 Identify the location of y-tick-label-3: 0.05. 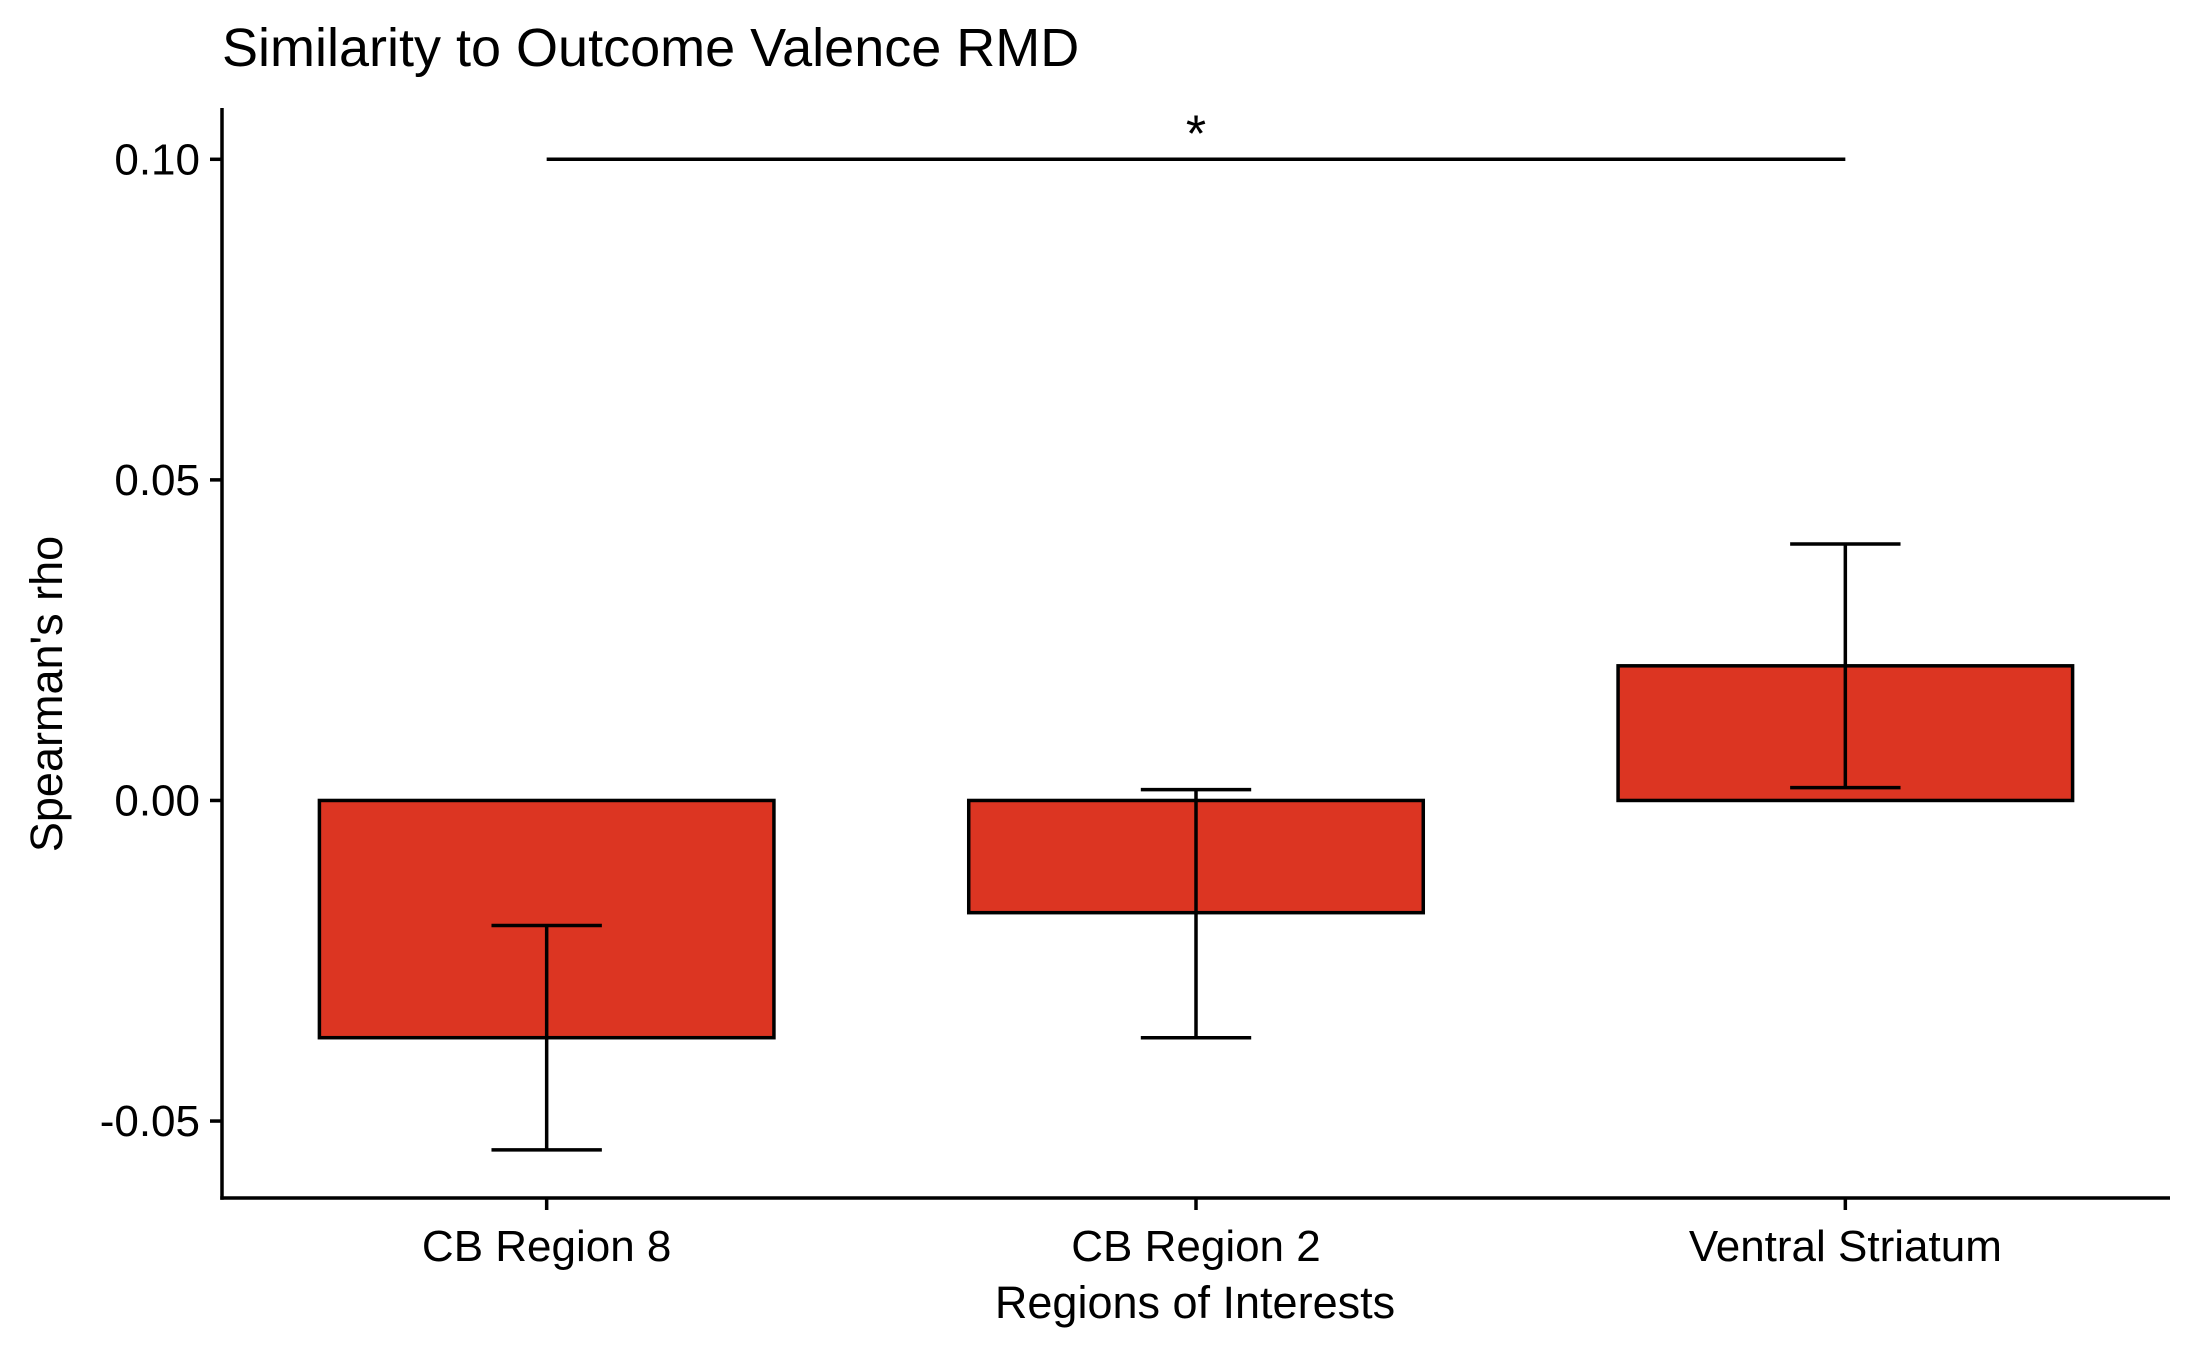
(157, 480).